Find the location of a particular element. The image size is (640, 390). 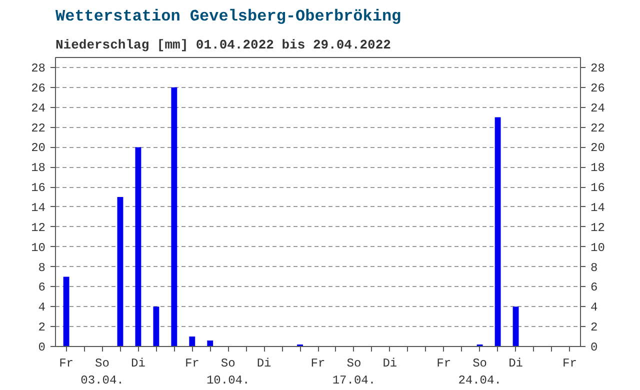

y-tick-label: 12 is located at coordinates (38, 227).